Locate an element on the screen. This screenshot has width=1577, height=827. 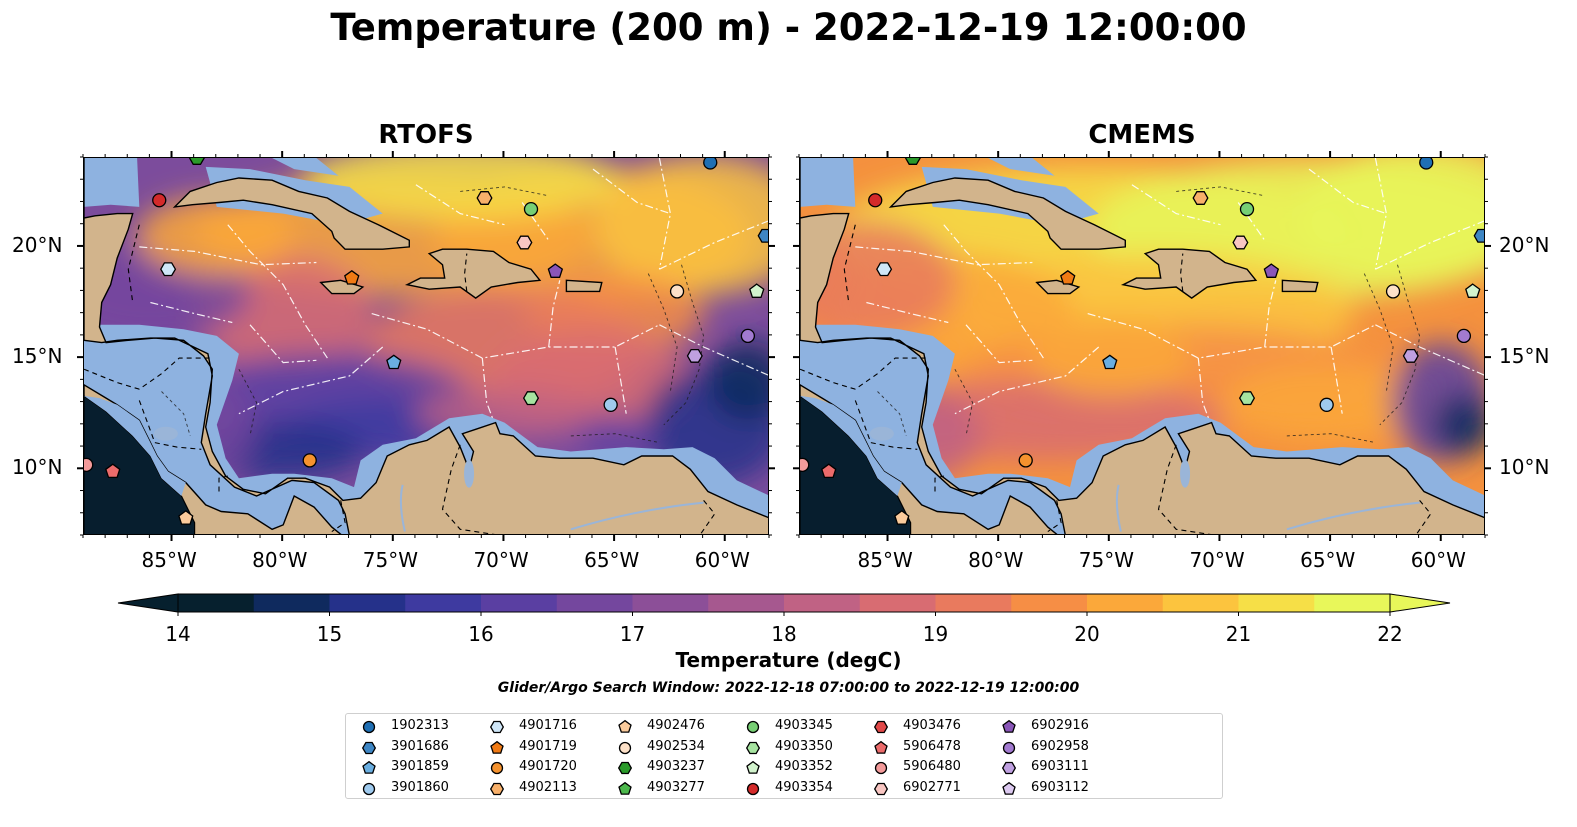
lon-tick-label: 60°W is located at coordinates (722, 560).